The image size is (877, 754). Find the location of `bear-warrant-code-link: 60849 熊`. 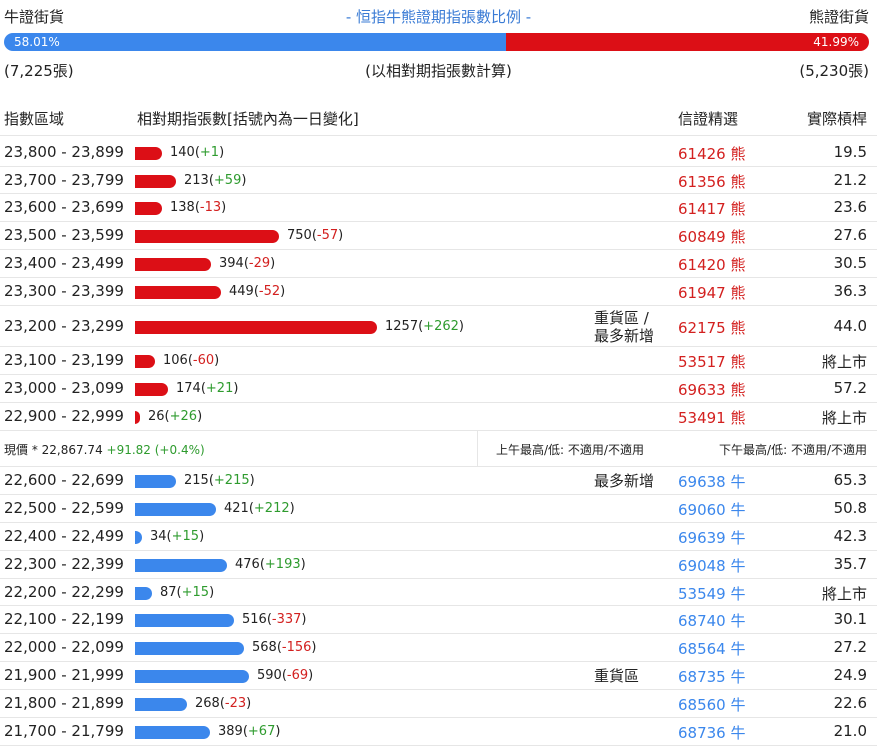

bear-warrant-code-link: 60849 熊 is located at coordinates (712, 237).